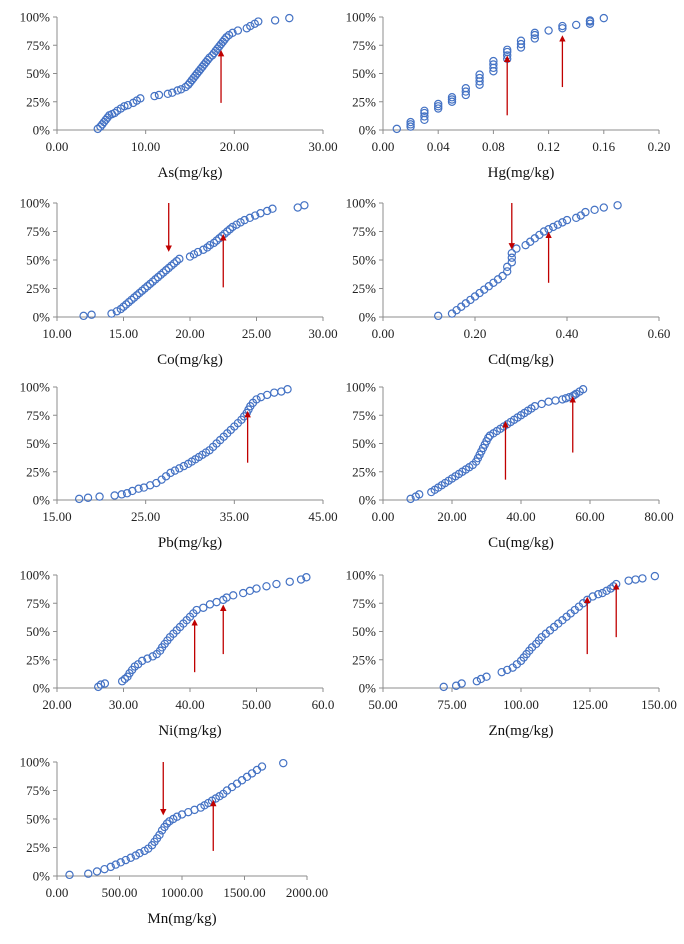 This screenshot has width=684, height=944. What do you see at coordinates (145, 146) in the screenshot?
I see `x-tick-label: 10.00` at bounding box center [145, 146].